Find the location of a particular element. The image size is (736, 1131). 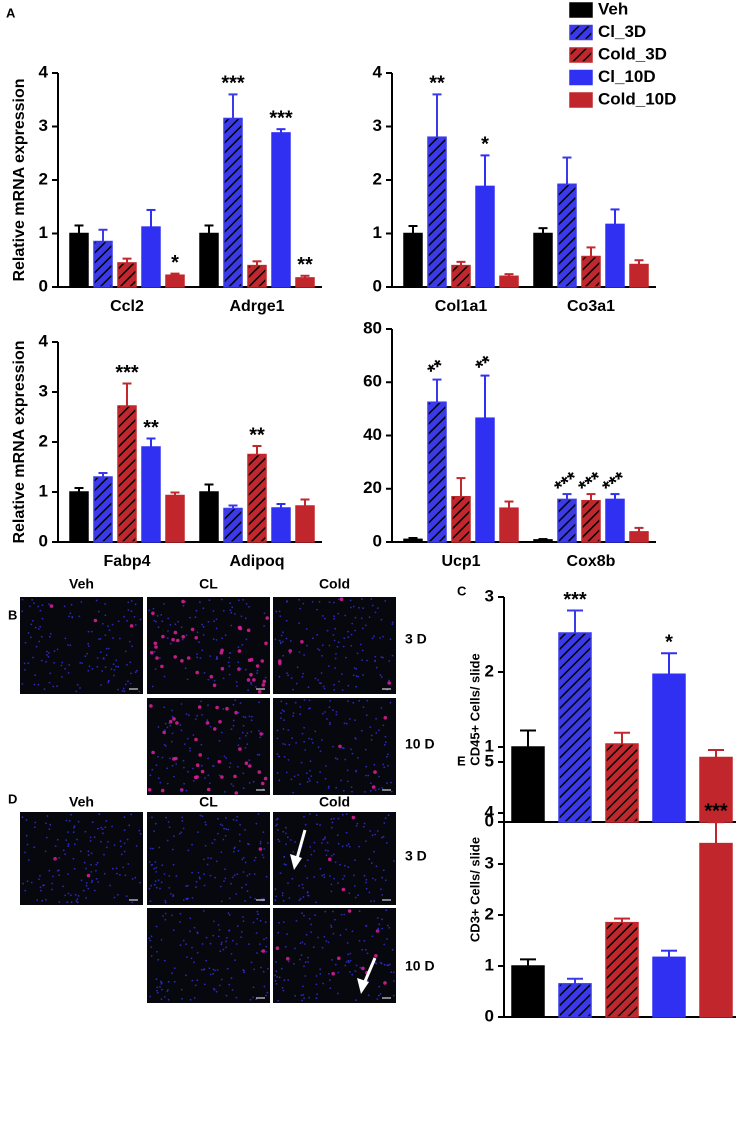

y-tick-label: 3 is located at coordinates (43, 390).